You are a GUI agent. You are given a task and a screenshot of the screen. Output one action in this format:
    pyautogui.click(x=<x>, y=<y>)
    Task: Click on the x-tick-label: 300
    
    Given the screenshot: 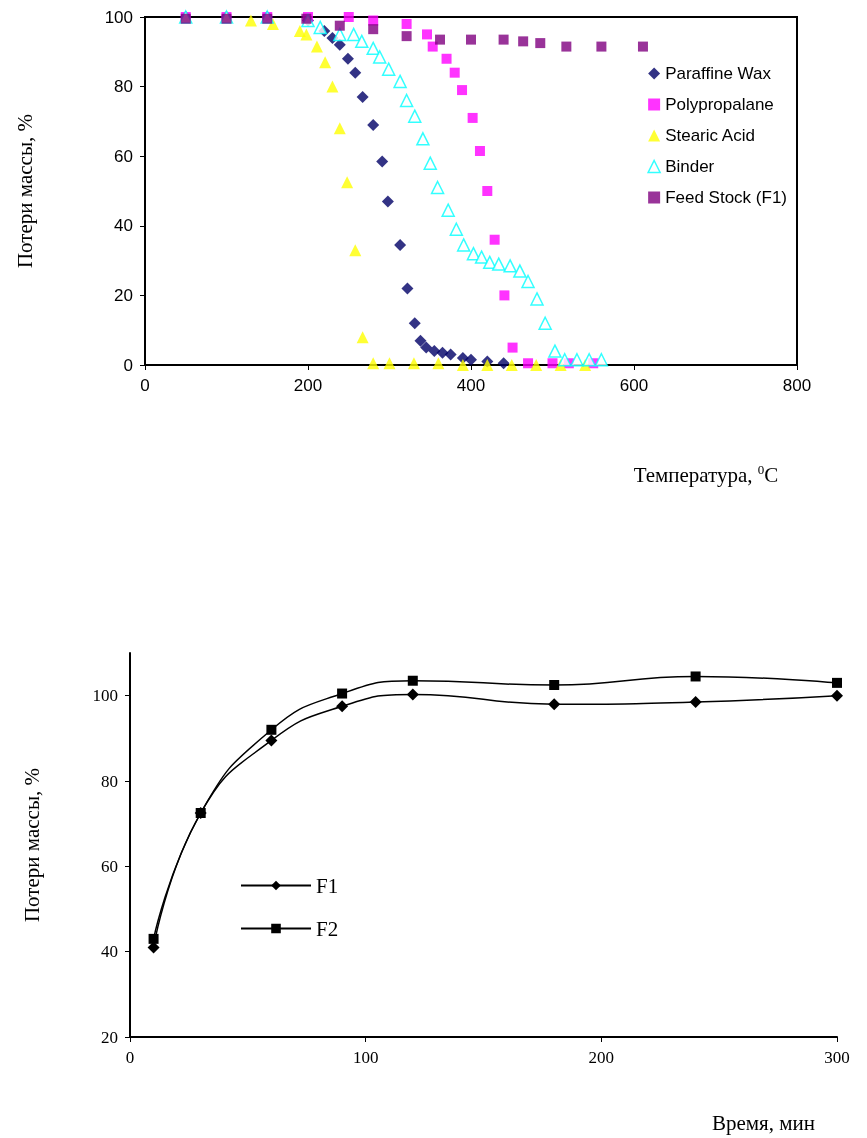 What is the action you would take?
    pyautogui.click(x=837, y=1057)
    